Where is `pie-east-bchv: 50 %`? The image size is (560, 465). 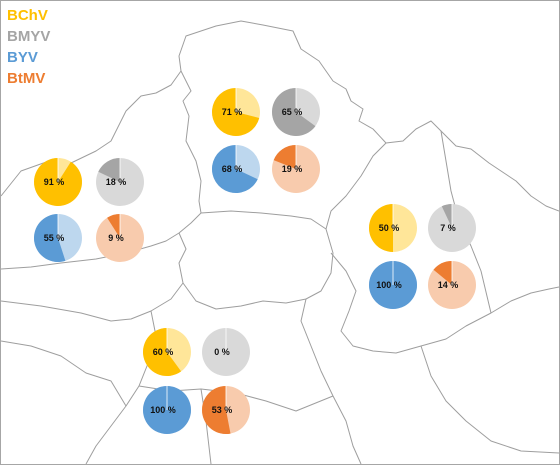 pie-east-bchv: 50 % is located at coordinates (393, 228).